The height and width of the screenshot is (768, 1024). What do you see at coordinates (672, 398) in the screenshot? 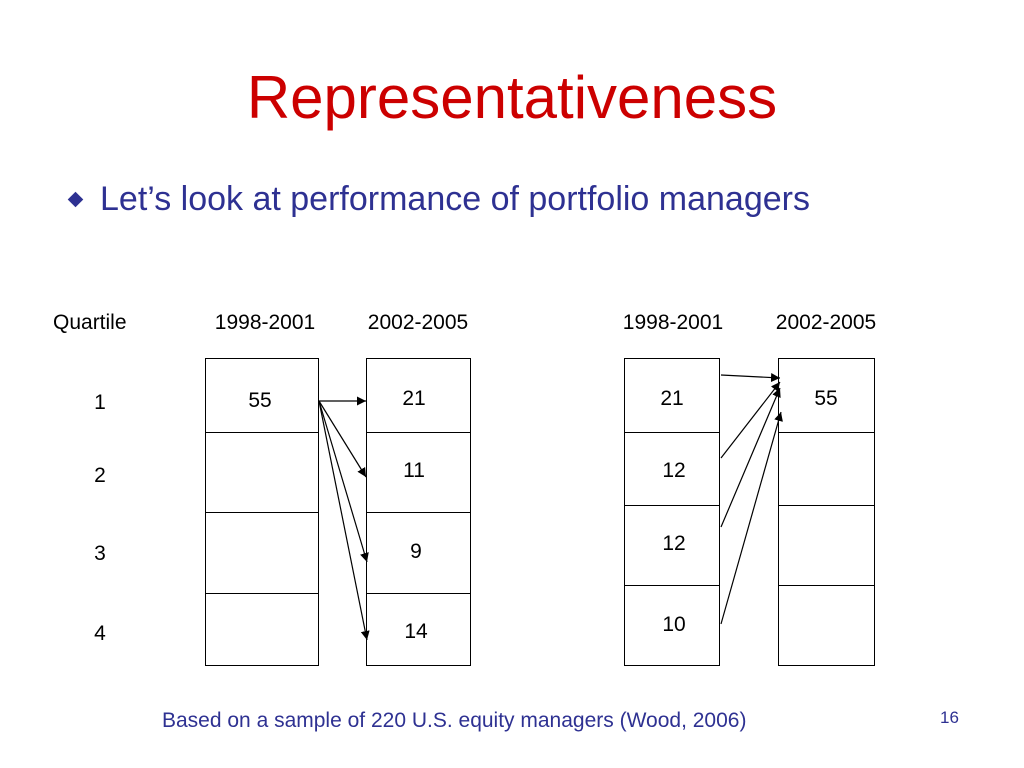
I see `right-p1-value-q1: 21` at bounding box center [672, 398].